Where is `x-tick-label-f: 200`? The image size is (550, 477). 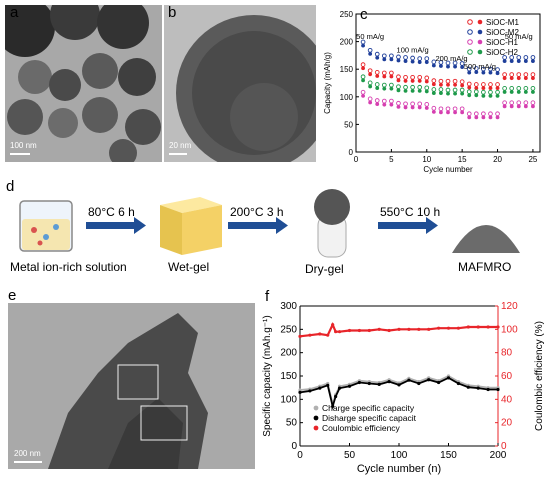 x-tick-label-f: 200 is located at coordinates (498, 455).